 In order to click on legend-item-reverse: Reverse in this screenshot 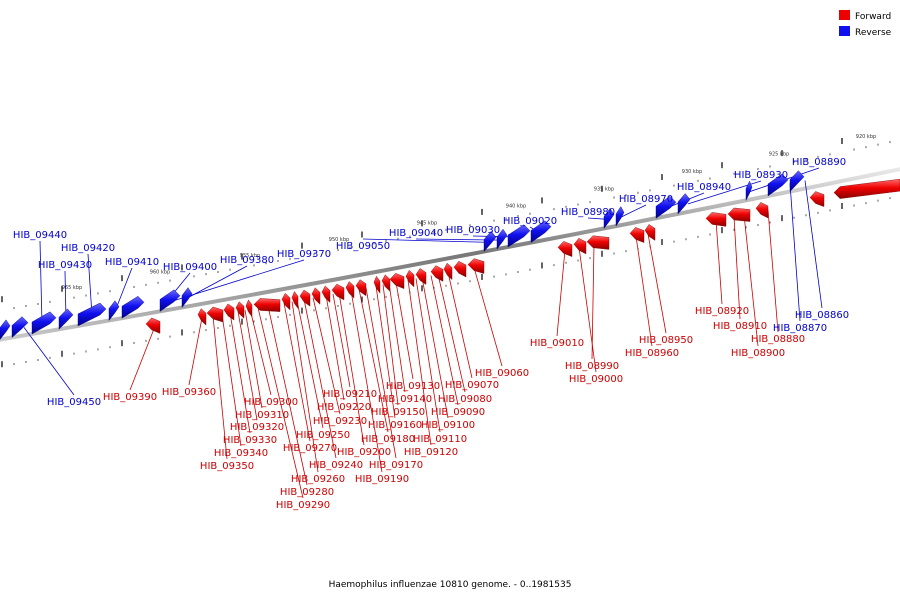, I will do `click(865, 32)`.